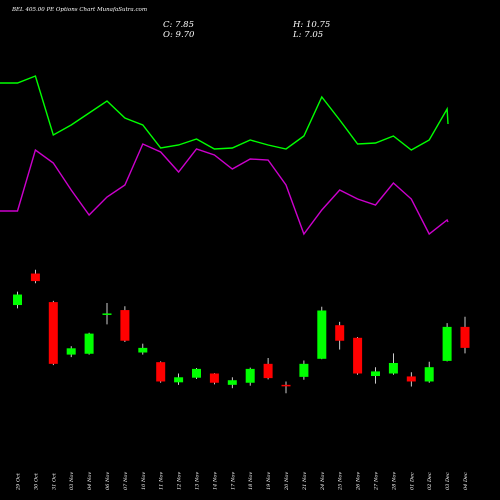  I want to click on x-tick-label: 12 Nov, so click(180, 481).